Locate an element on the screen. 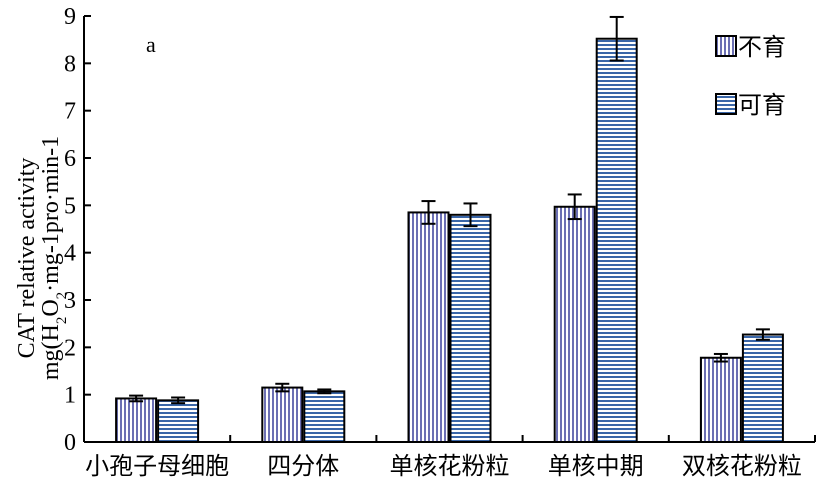  y-tick-label: 7 is located at coordinates (70, 112).